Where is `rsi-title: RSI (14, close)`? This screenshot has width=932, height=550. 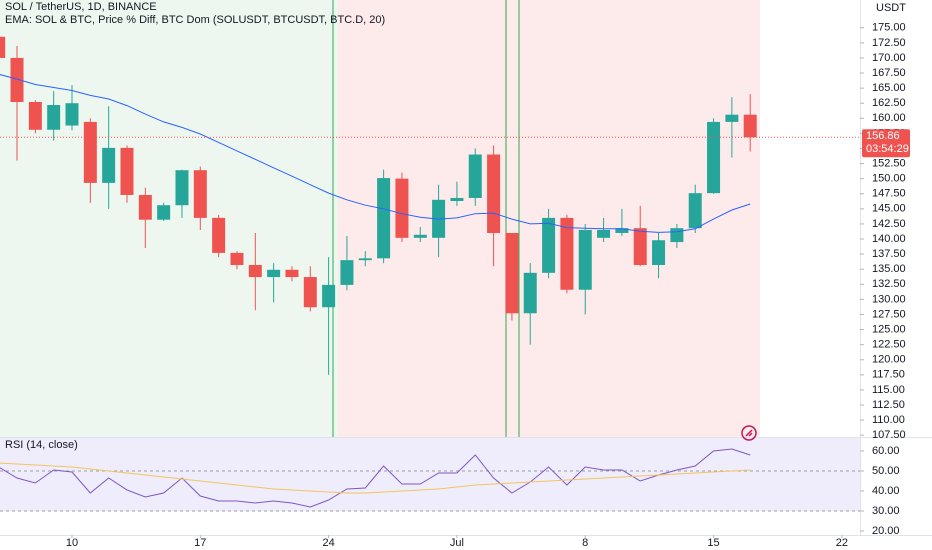 rsi-title: RSI (14, close) is located at coordinates (41, 445).